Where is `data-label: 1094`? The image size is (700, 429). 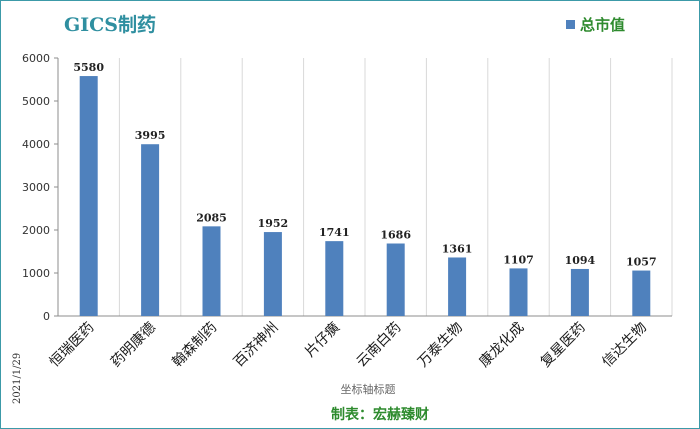 data-label: 1094 is located at coordinates (580, 260).